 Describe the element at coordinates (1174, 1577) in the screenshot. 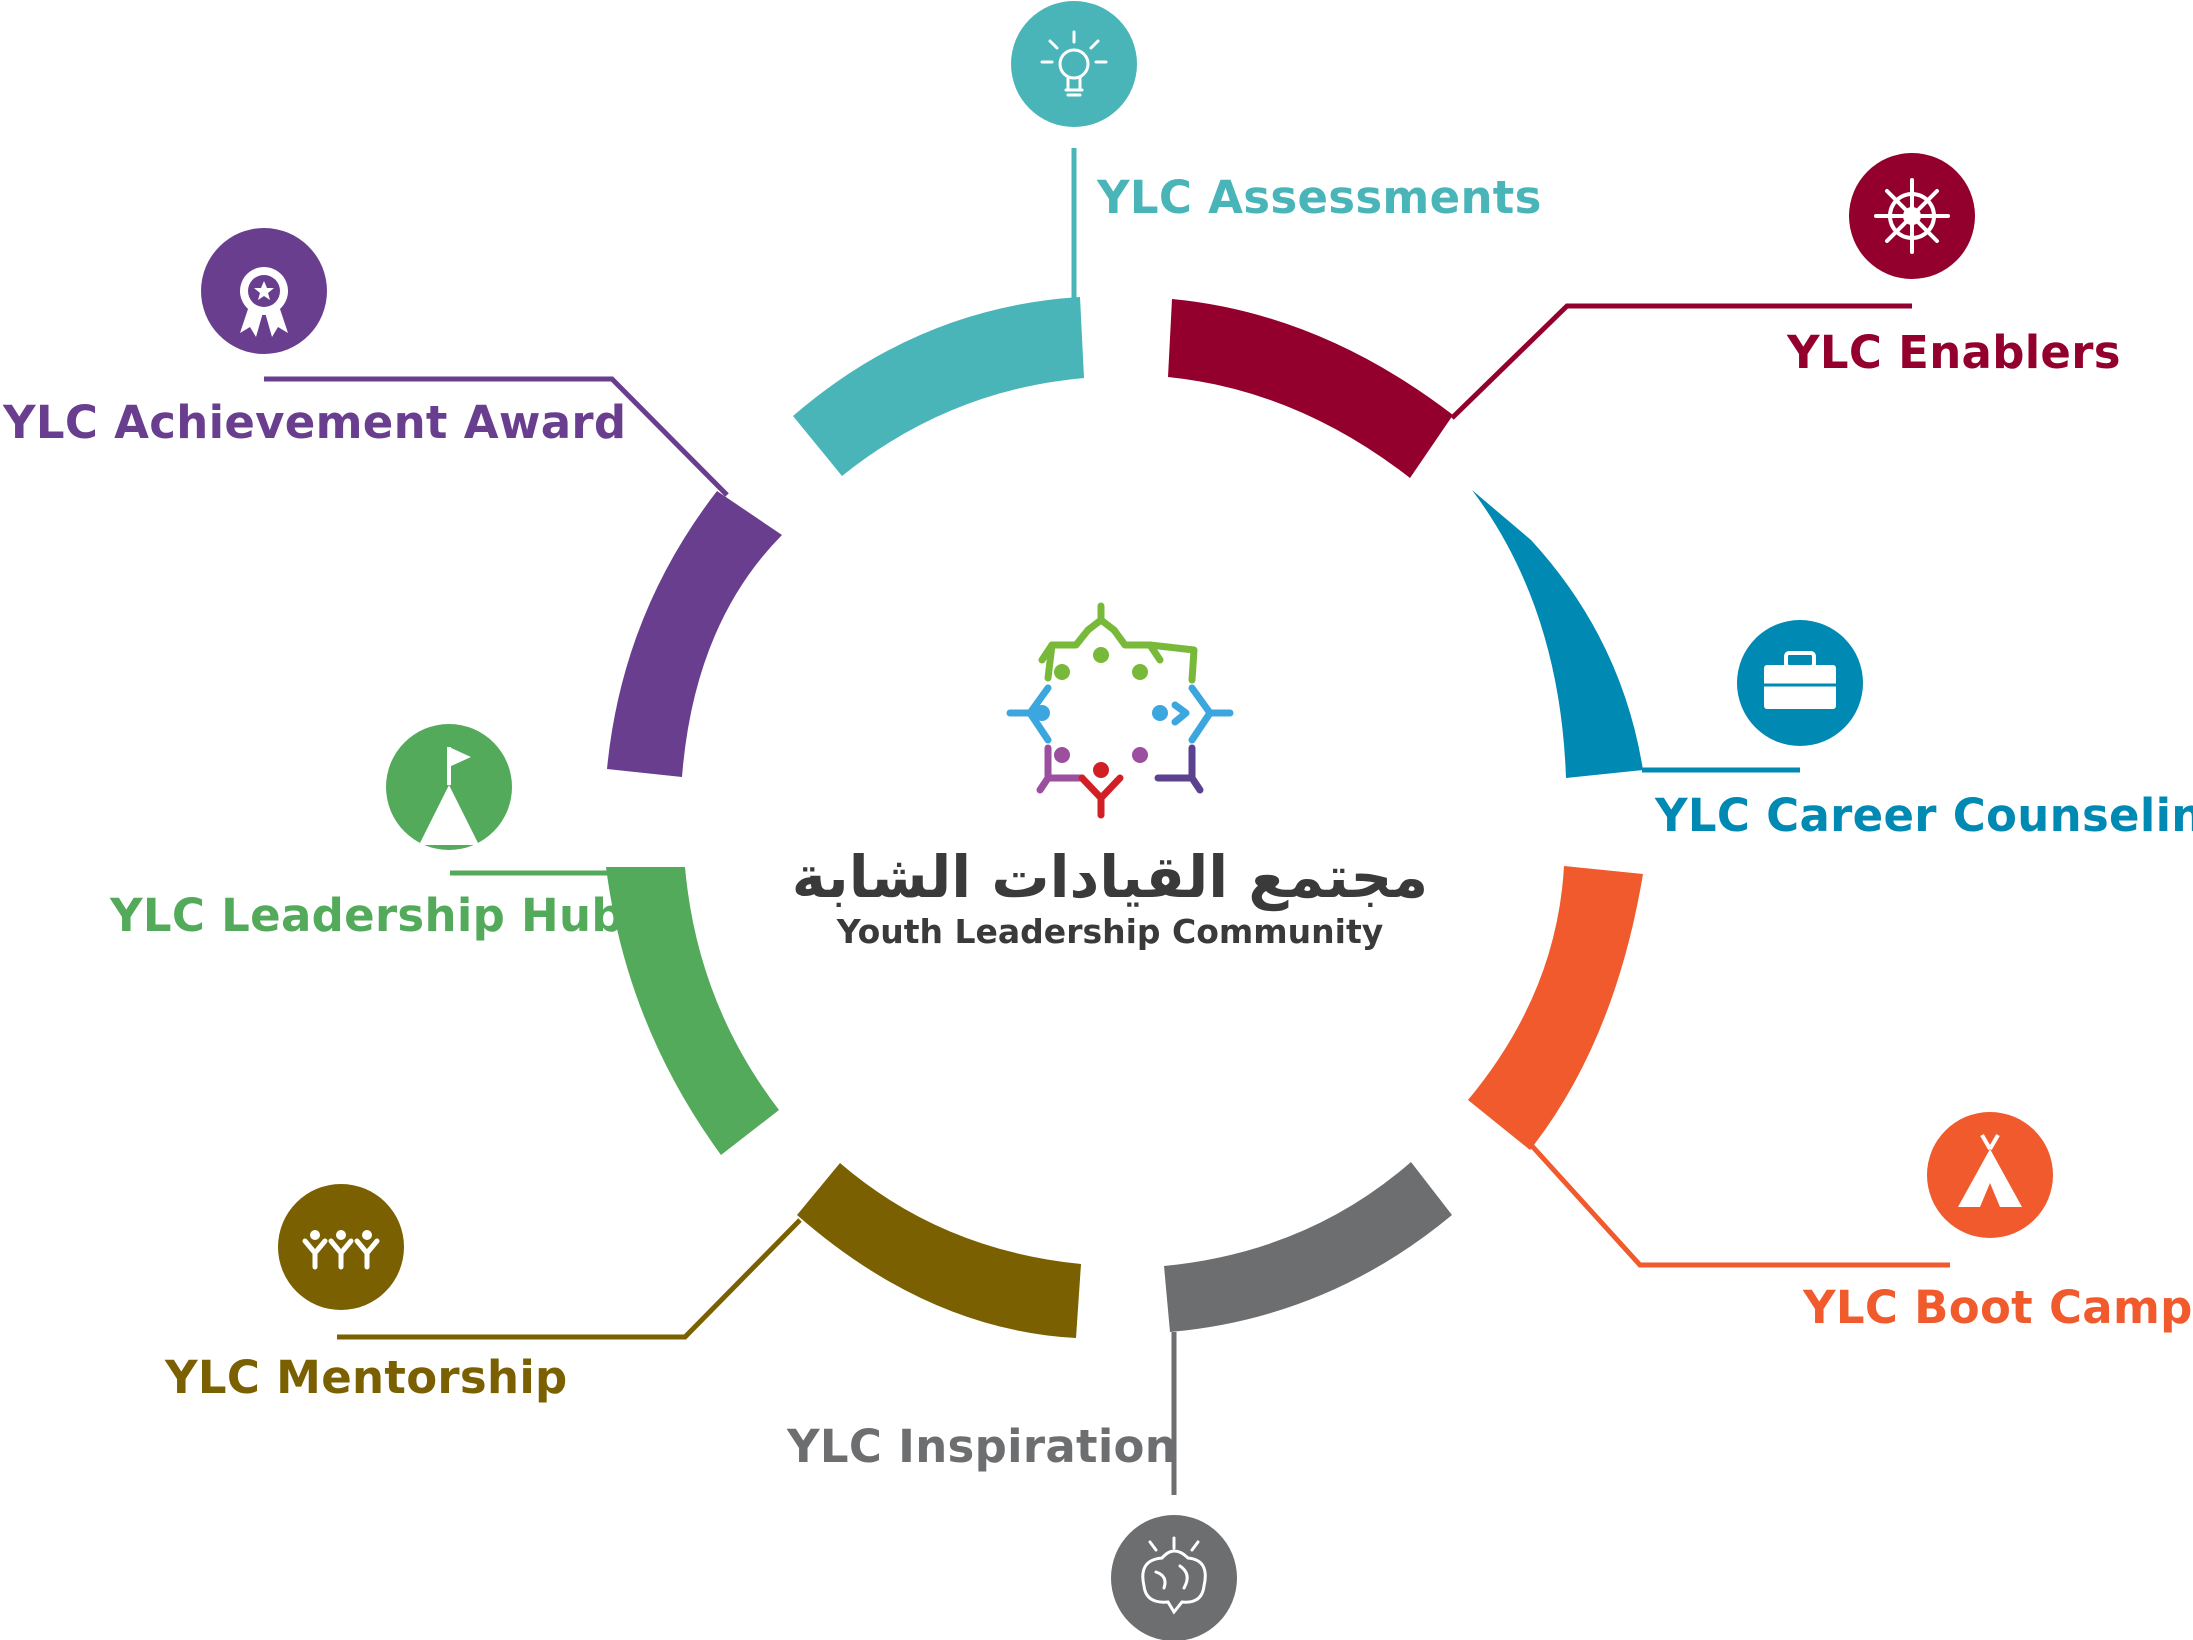

I see `brain-icon` at that location.